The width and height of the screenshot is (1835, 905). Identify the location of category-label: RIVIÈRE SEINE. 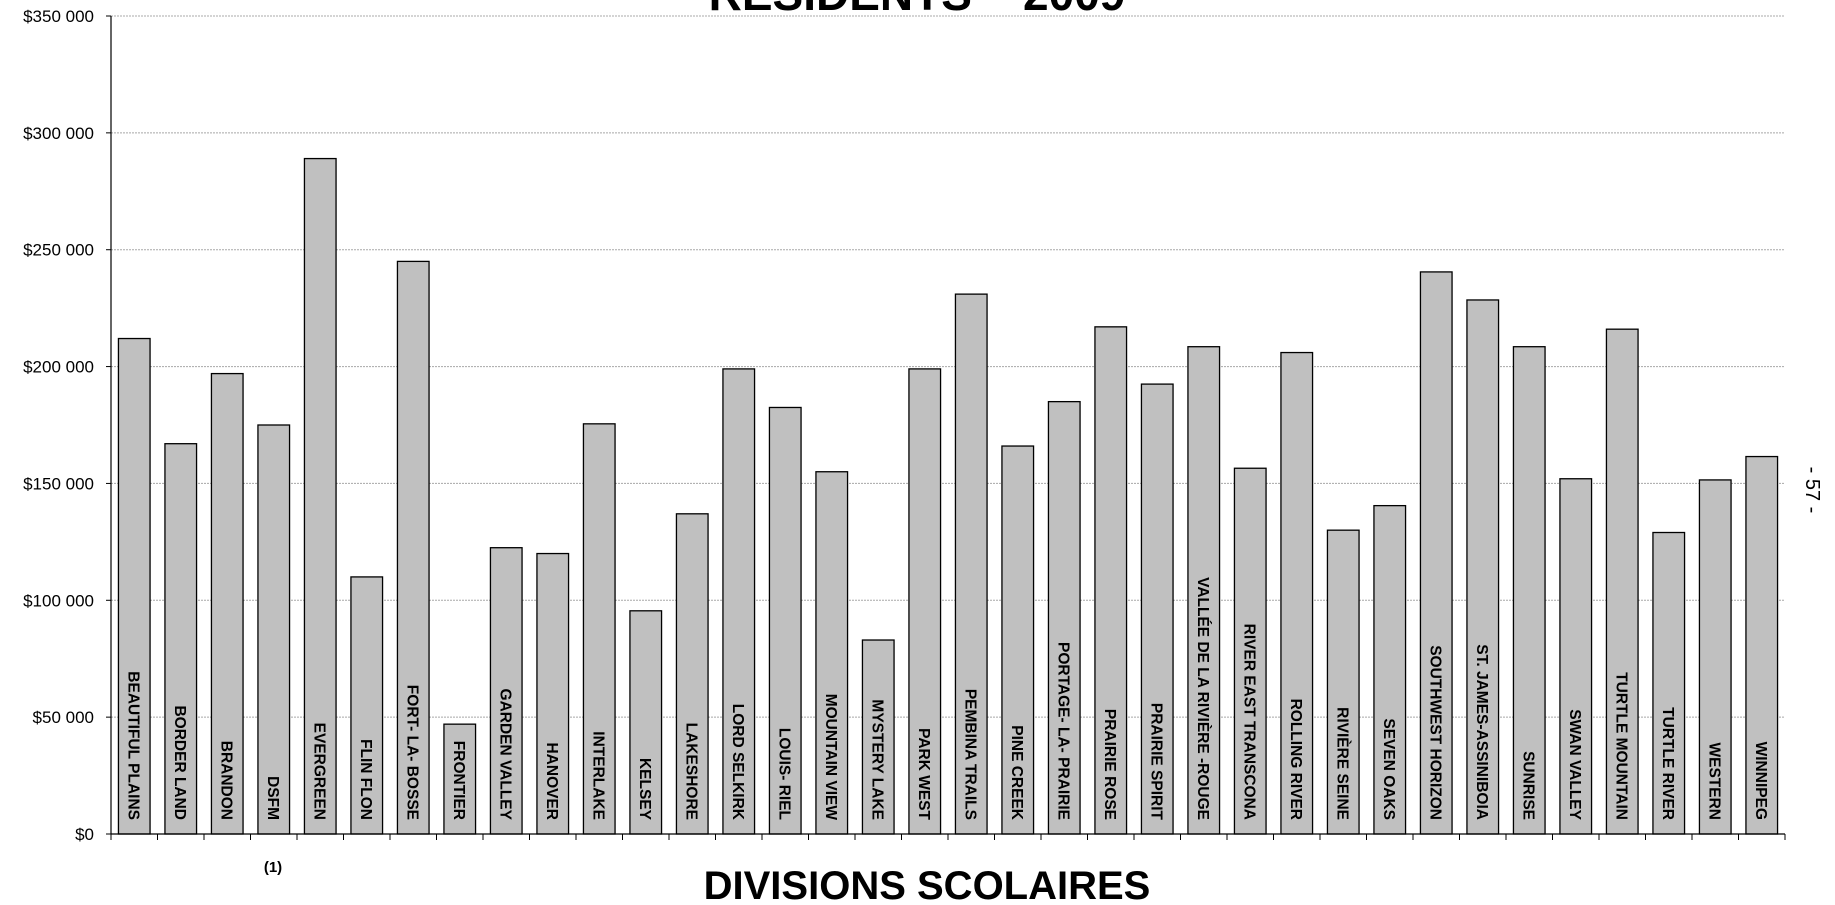
(1341, 763).